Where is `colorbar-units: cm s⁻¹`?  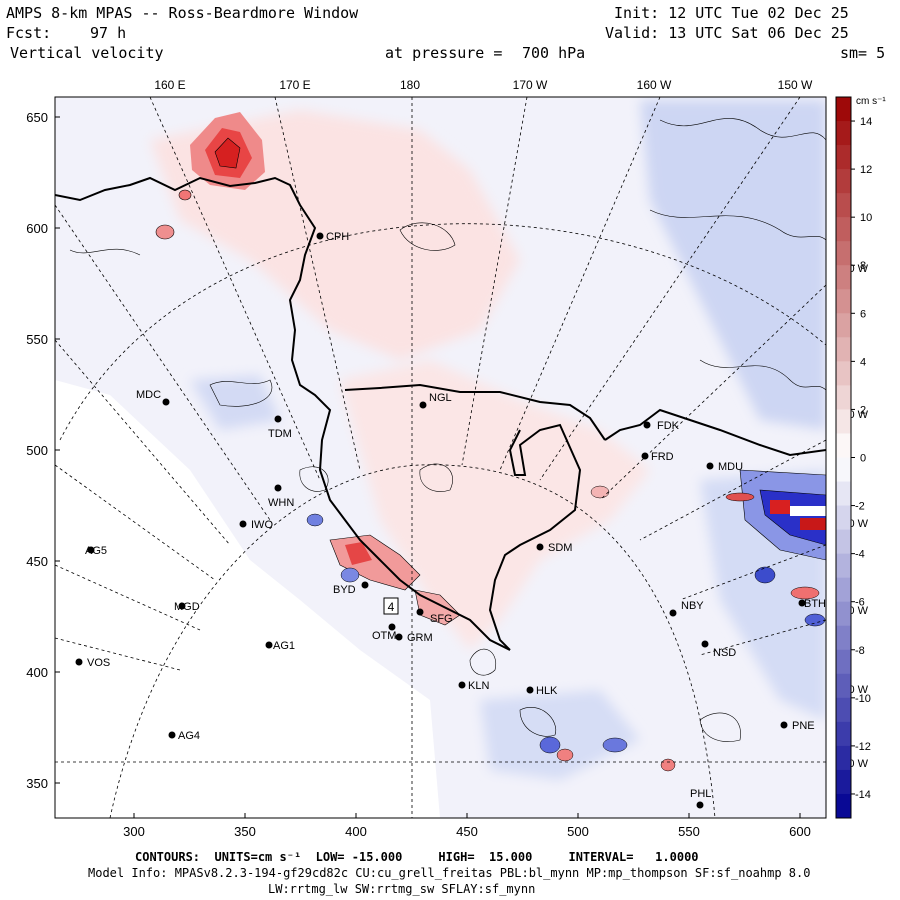
colorbar-units: cm s⁻¹ is located at coordinates (871, 101).